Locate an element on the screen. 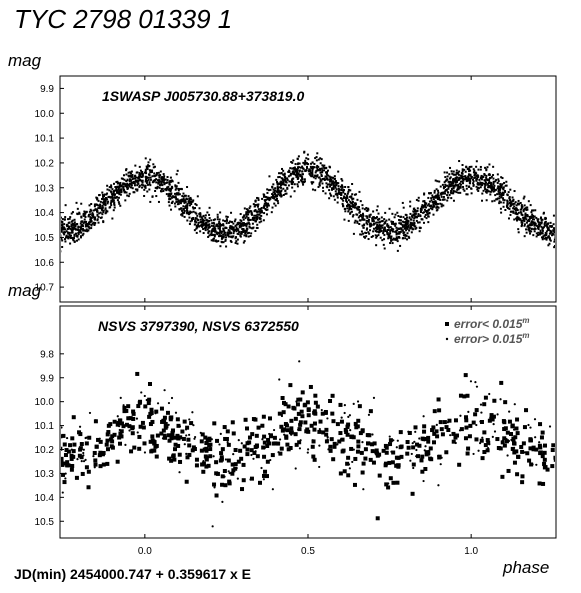 This screenshot has width=581, height=593. panel-title: 1SWASP J005730.88+373819.0 is located at coordinates (203, 96).